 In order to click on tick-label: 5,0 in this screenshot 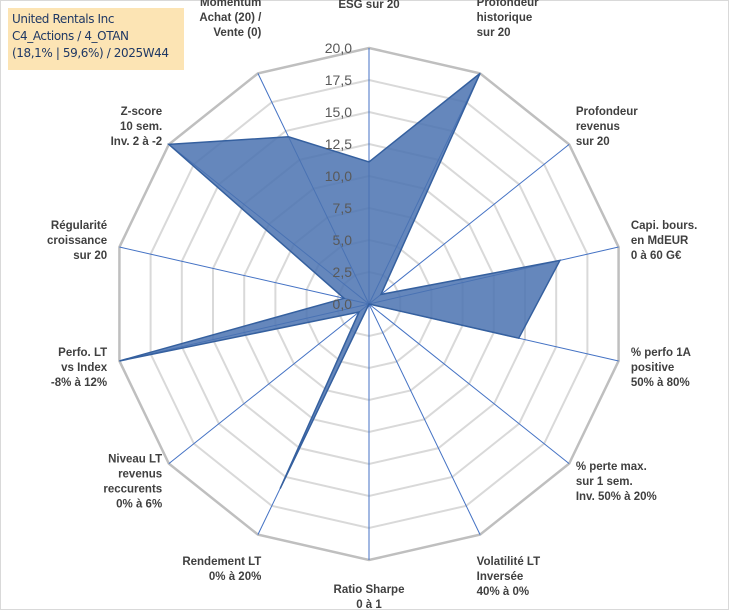, I will do `click(343, 240)`.